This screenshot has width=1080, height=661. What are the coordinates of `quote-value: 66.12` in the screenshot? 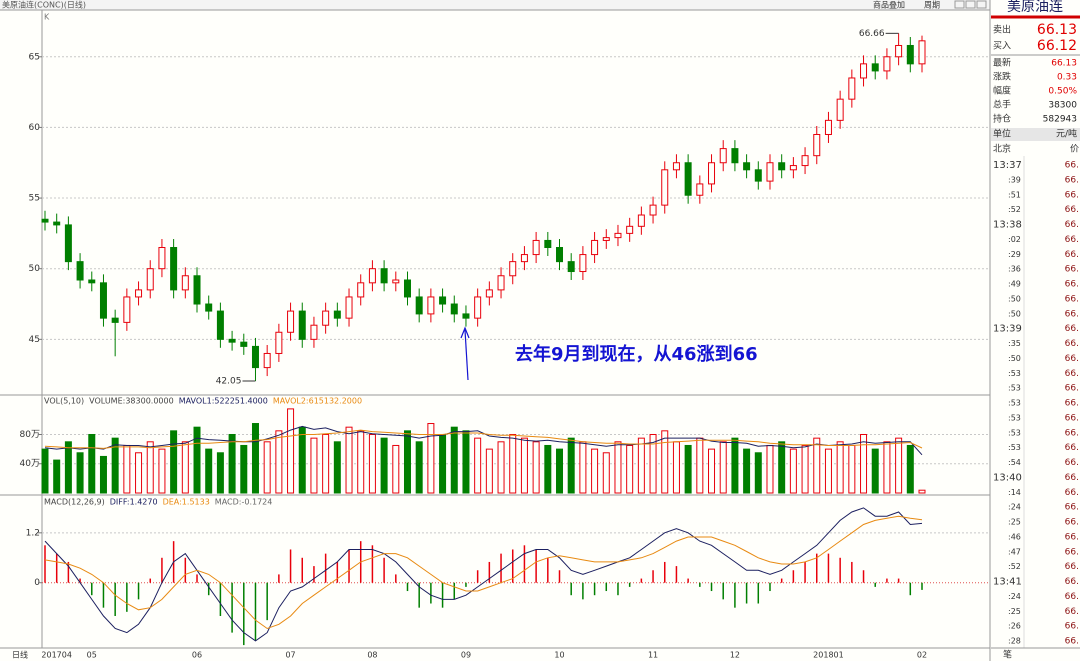 It's located at (1057, 46).